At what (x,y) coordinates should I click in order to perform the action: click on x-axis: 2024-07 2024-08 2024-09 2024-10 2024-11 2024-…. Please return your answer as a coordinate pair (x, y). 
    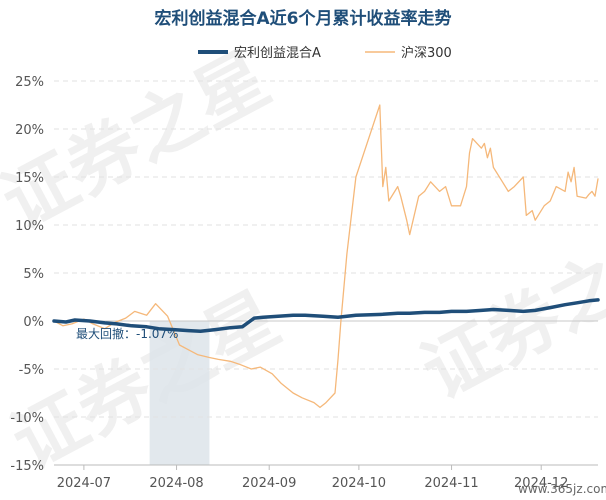
    Looking at the image, I should click on (326, 477).